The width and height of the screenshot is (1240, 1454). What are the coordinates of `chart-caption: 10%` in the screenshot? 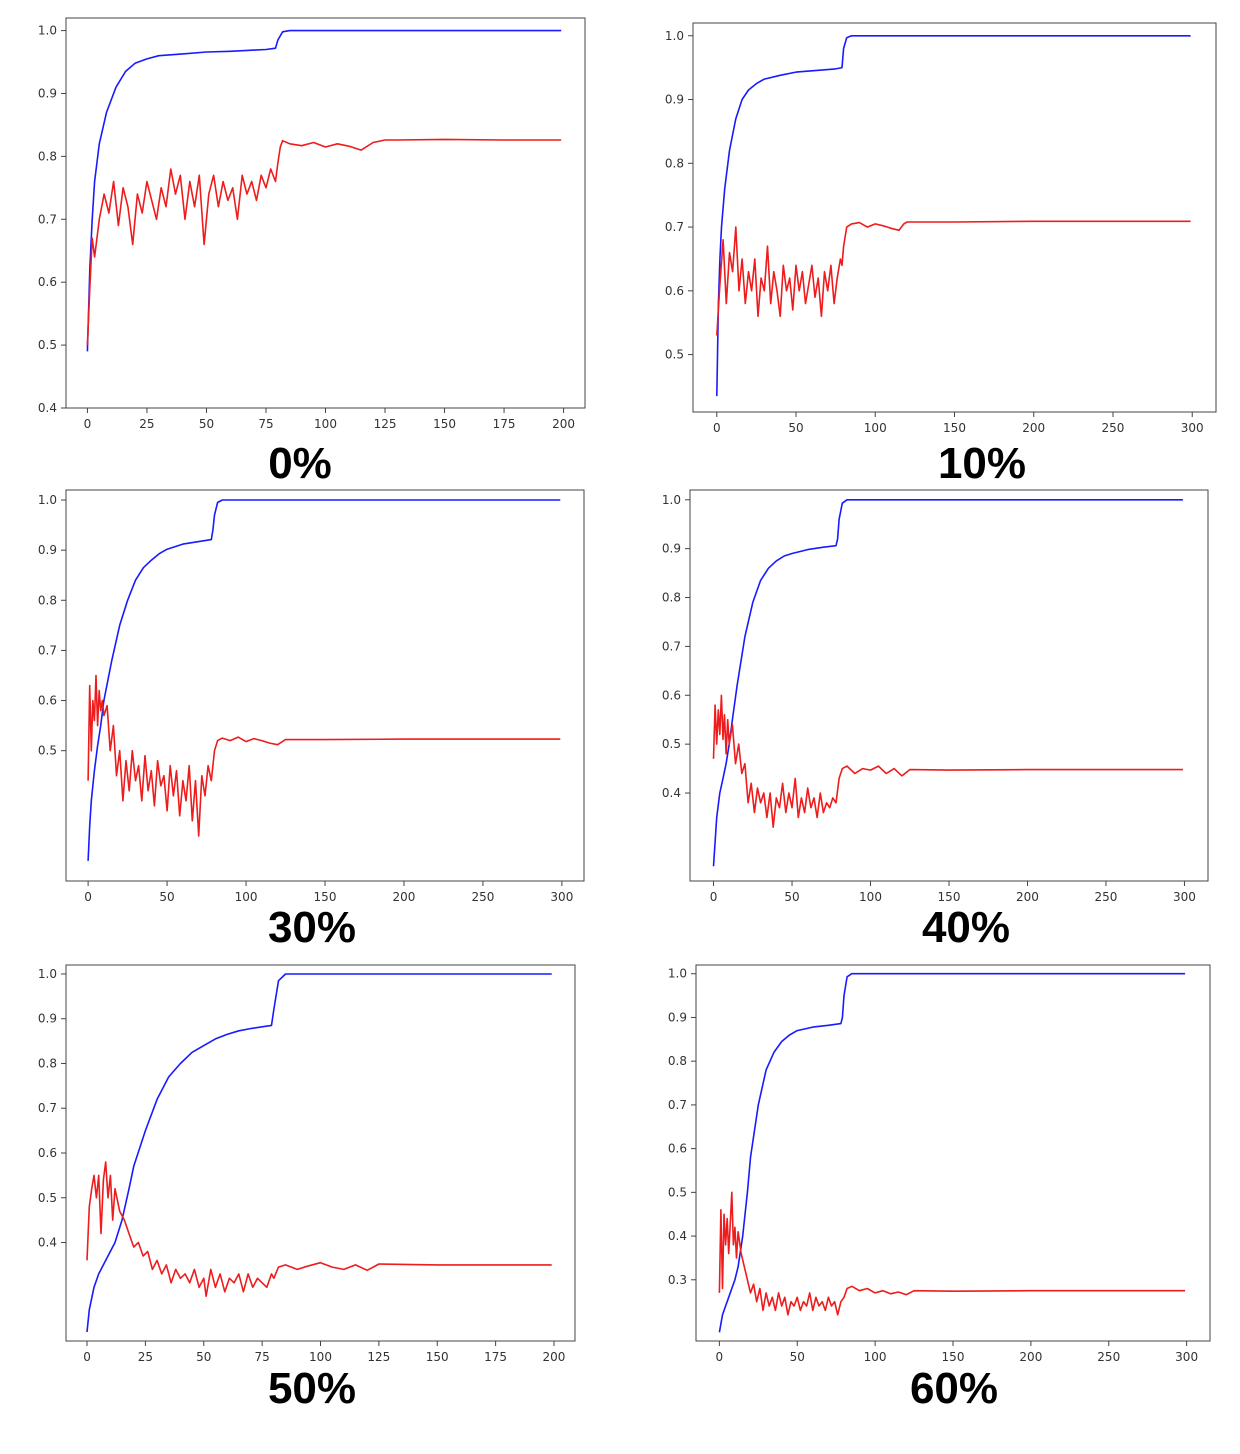 It's located at (982, 463).